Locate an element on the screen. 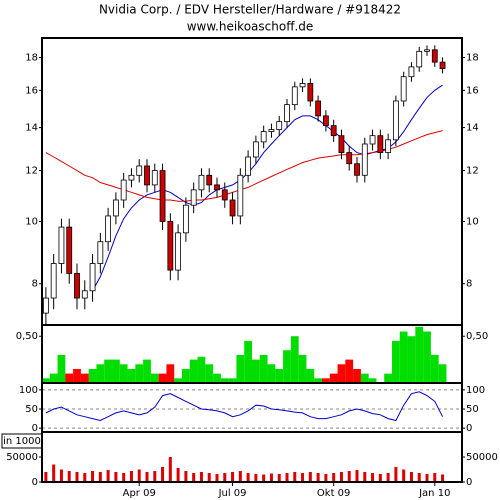 This screenshot has width=500, height=500. y-tick-label-right: 50000 is located at coordinates (482, 457).